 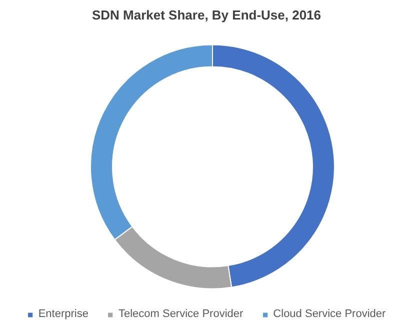 What do you see at coordinates (181, 314) in the screenshot?
I see `legend-label: Telecom Service Provider` at bounding box center [181, 314].